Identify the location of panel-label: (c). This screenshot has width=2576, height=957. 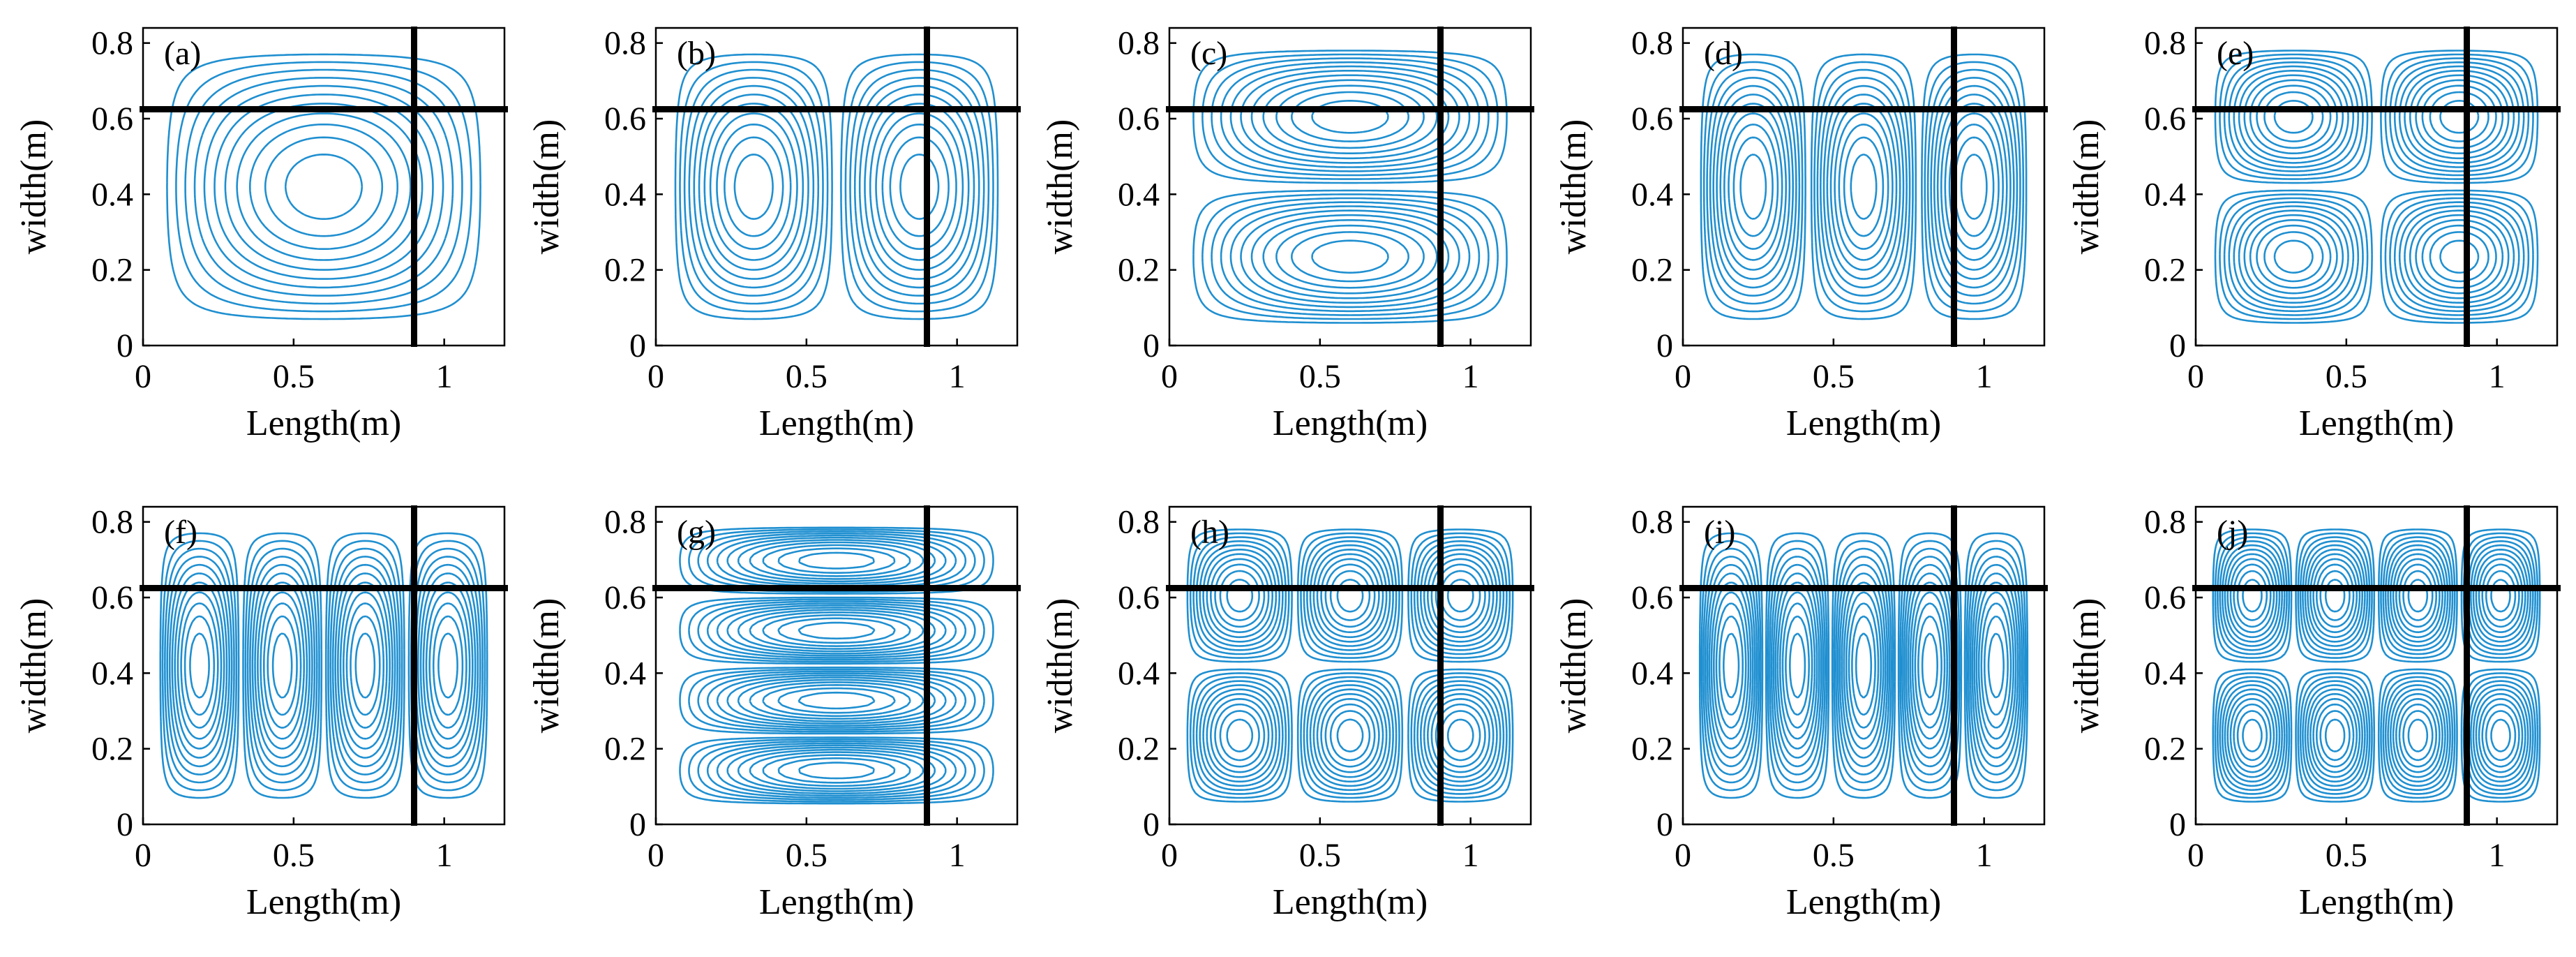
(1208, 53).